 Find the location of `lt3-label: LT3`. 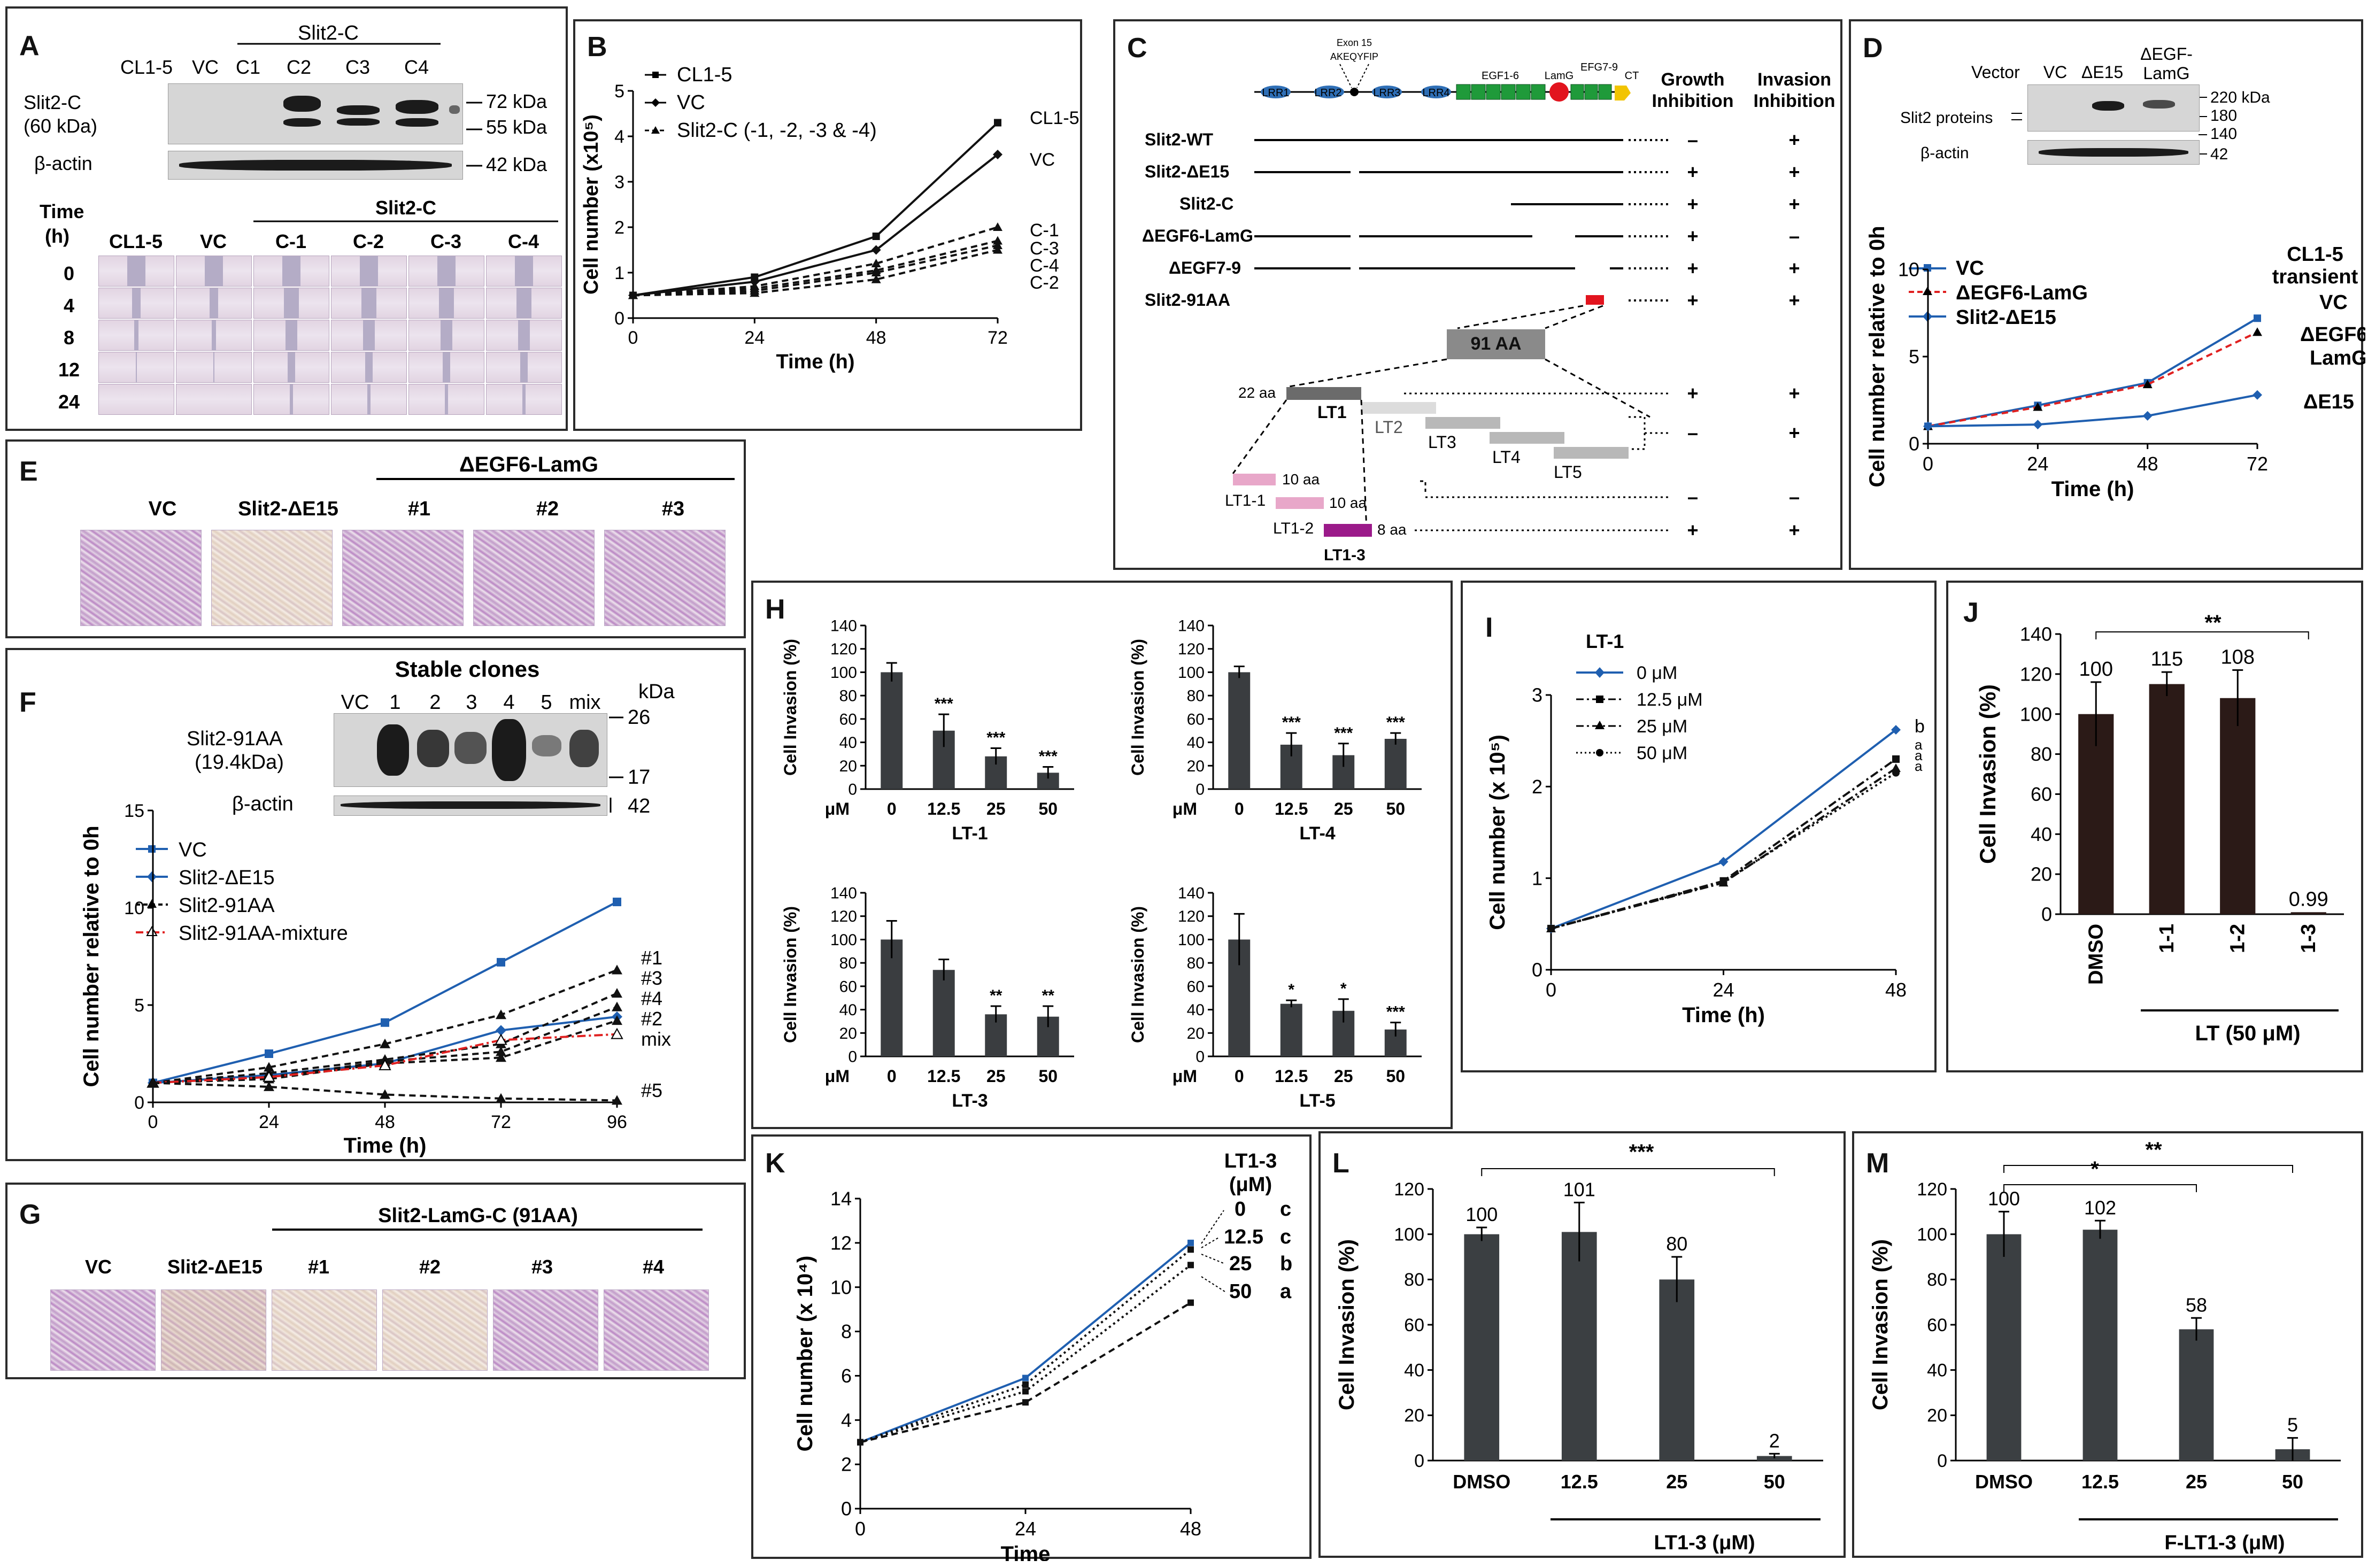

lt3-label: LT3 is located at coordinates (1442, 442).